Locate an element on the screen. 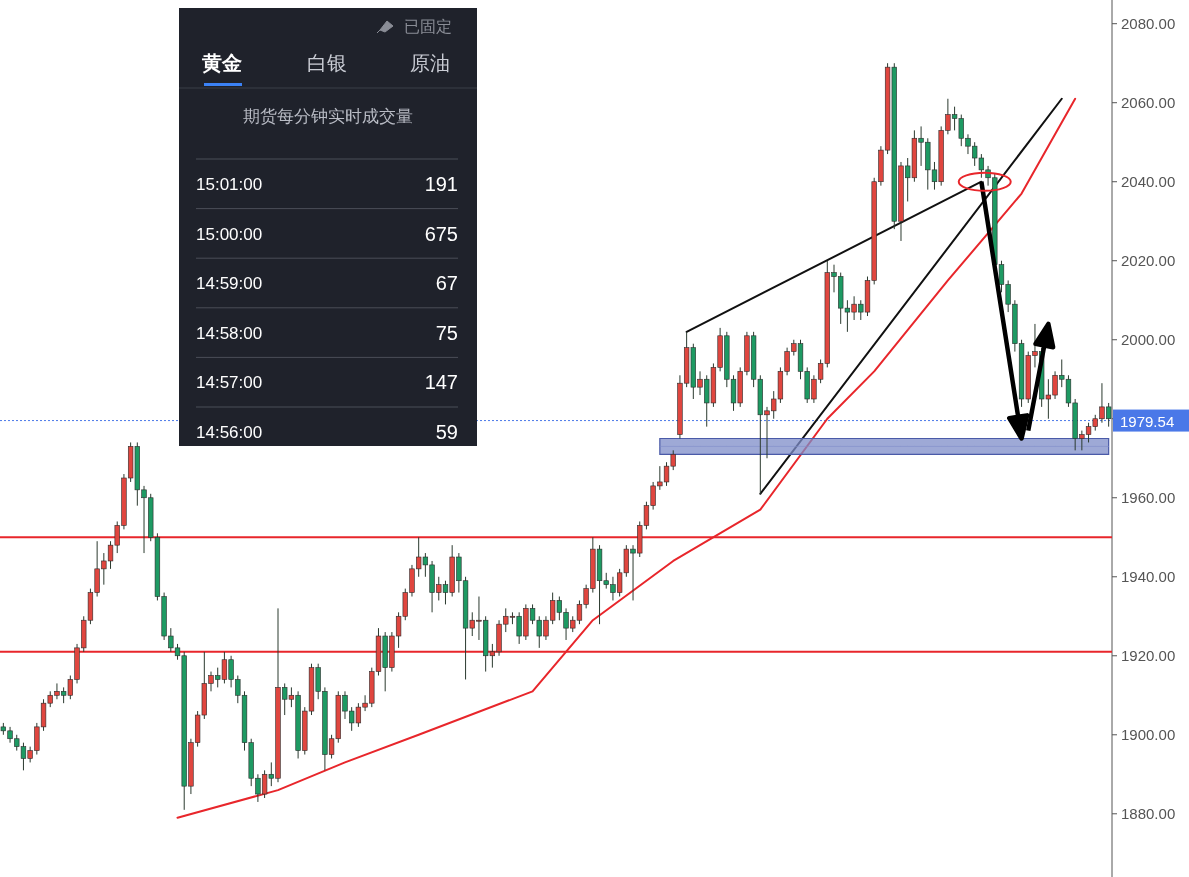 This screenshot has height=877, width=1189. annotation: 147 is located at coordinates (441, 382).